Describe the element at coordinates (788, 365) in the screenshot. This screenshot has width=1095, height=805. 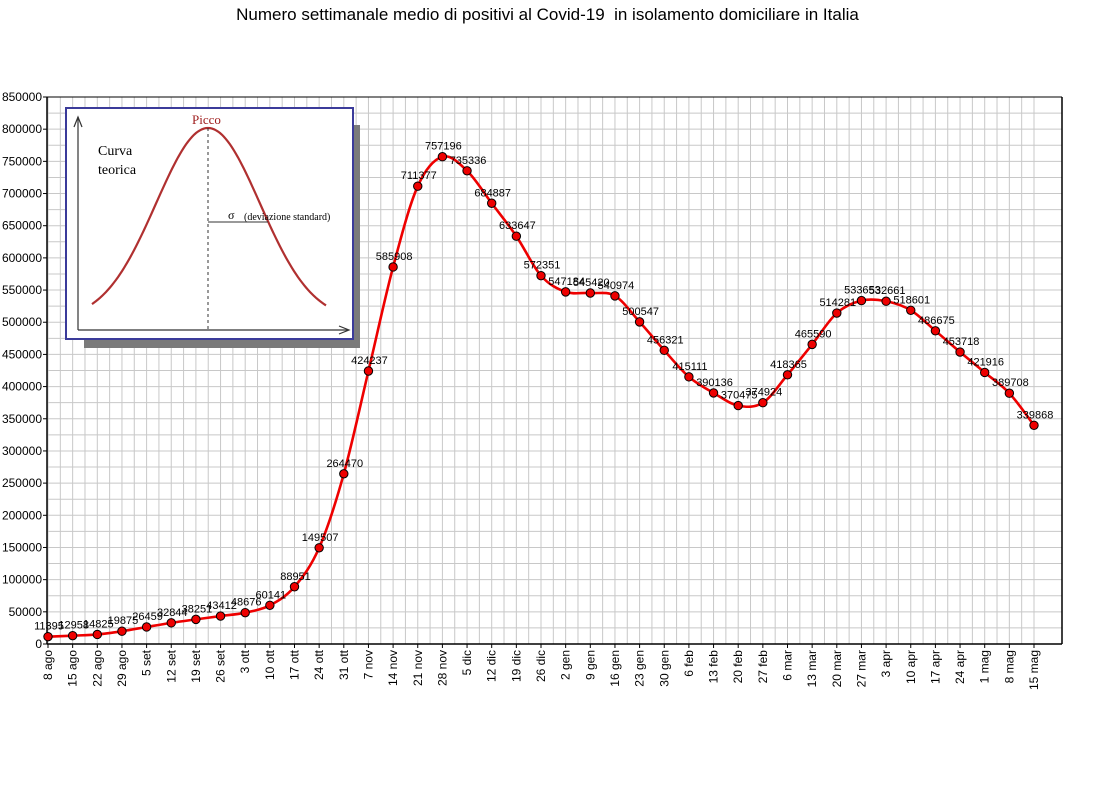
I see `data-label: 418365` at that location.